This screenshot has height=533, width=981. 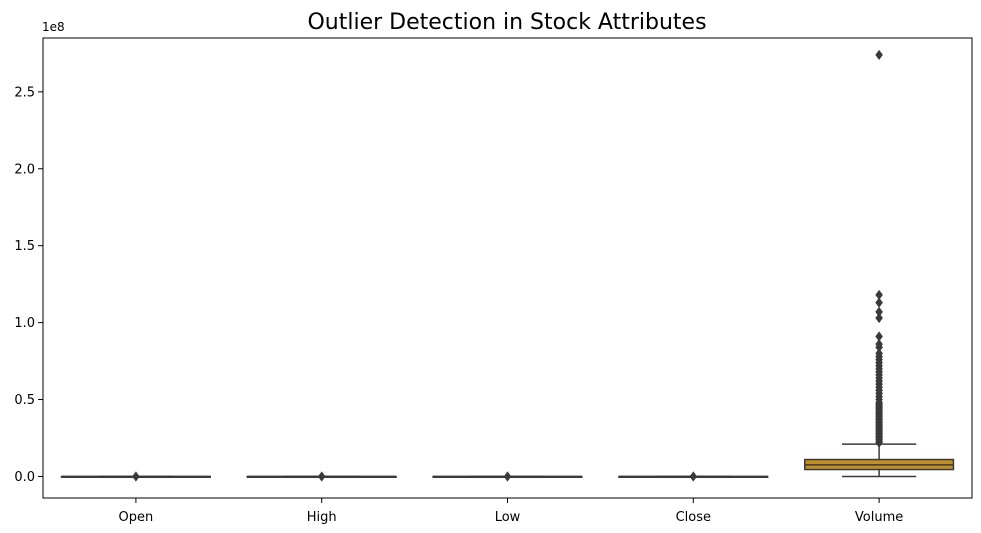 What do you see at coordinates (24, 246) in the screenshot?
I see `y-tick-label: 1.5` at bounding box center [24, 246].